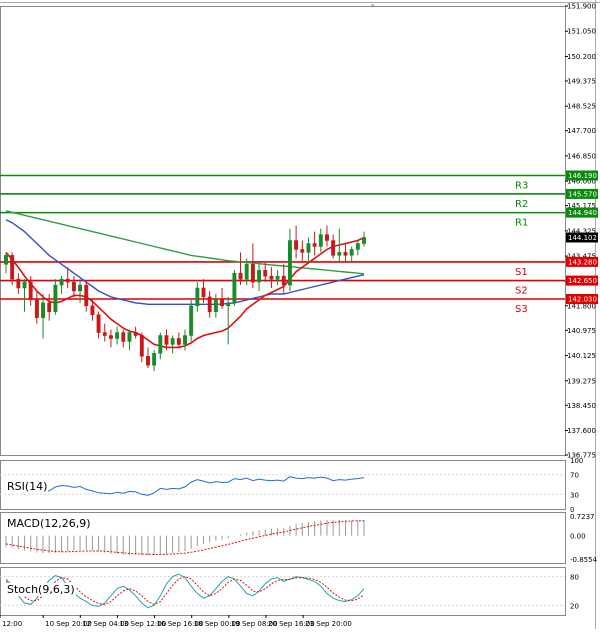  I want to click on current-price-label: 144.102, so click(582, 238).